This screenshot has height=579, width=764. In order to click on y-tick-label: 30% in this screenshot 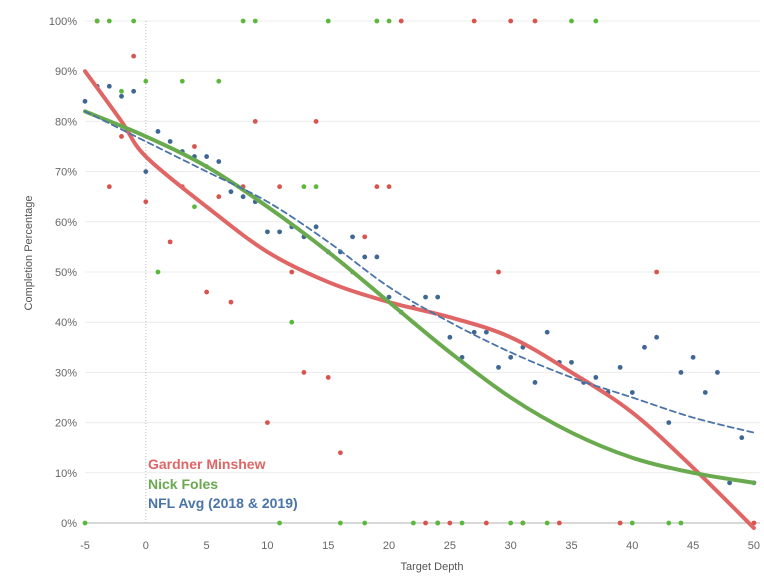, I will do `click(66, 373)`.